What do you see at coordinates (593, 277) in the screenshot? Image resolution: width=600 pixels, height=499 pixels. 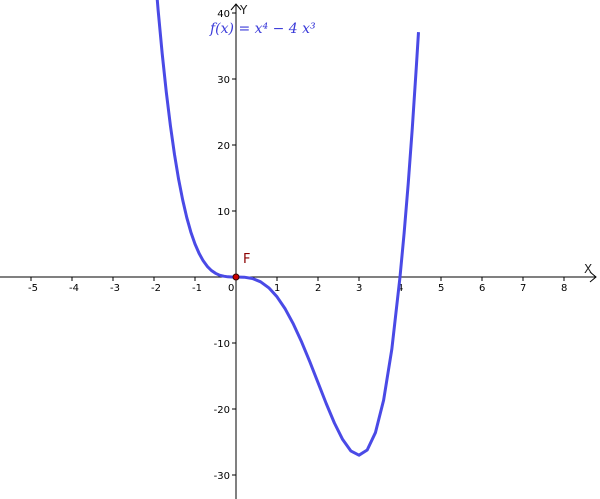 I see `x-axis-arrow` at bounding box center [593, 277].